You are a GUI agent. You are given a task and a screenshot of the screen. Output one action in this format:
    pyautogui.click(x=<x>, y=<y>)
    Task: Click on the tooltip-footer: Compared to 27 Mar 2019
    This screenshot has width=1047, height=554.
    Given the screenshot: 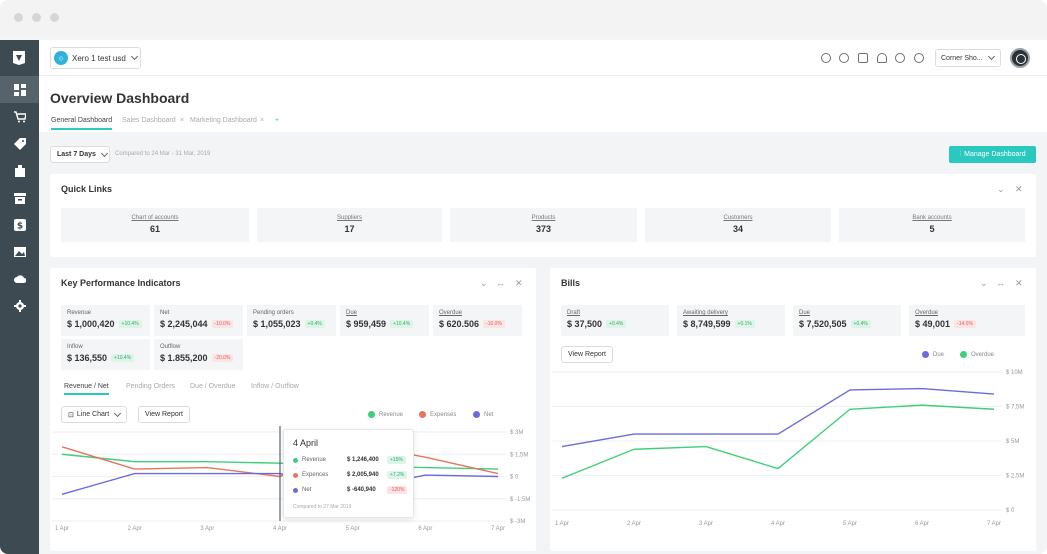 What is the action you would take?
    pyautogui.click(x=322, y=507)
    